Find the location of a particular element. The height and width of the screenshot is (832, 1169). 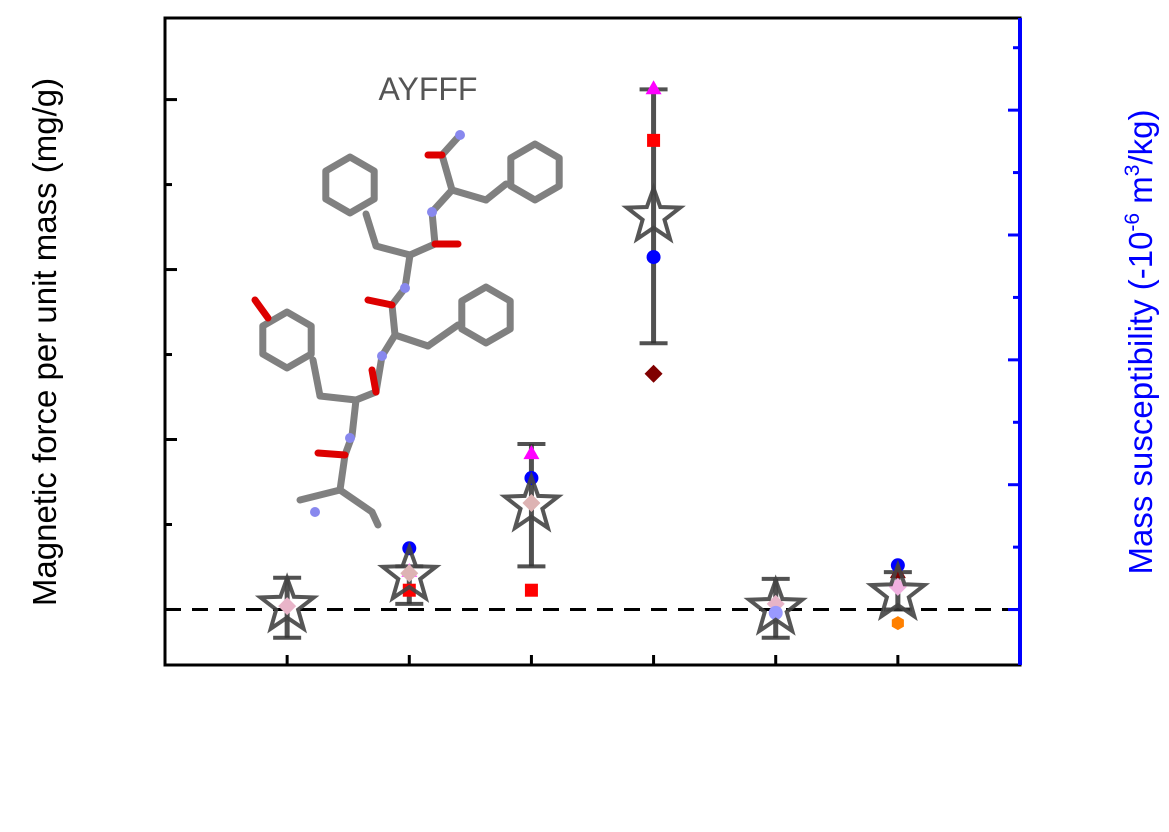

molecule-structure-image is located at coordinates (407, 329).